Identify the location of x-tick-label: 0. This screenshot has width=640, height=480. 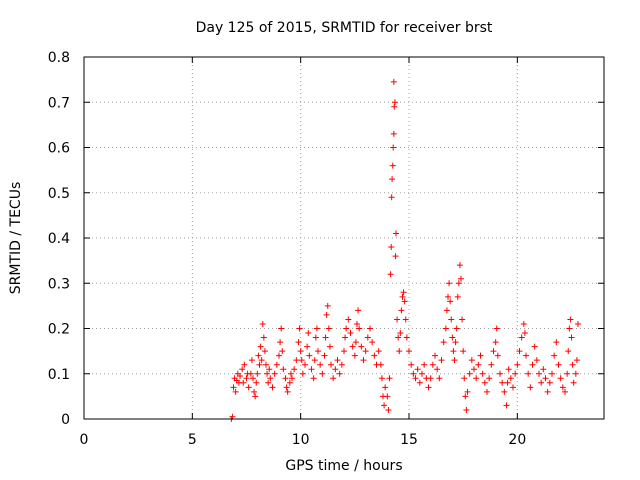
(84, 440).